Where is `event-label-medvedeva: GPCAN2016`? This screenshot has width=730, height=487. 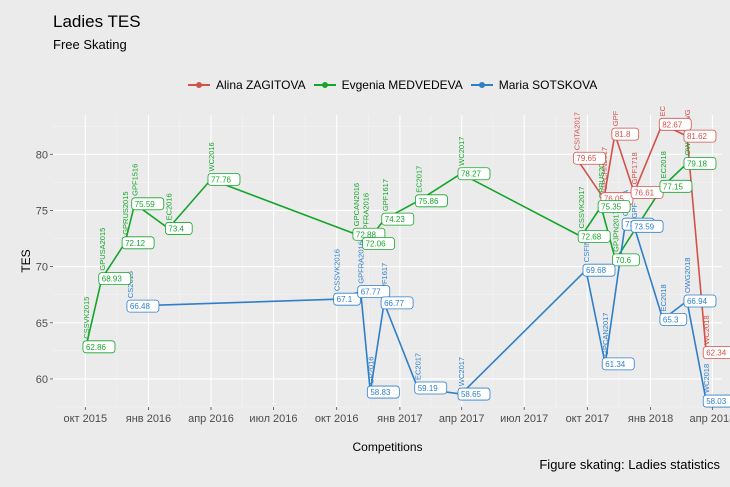 event-label-medvedeva: GPCAN2016 is located at coordinates (356, 204).